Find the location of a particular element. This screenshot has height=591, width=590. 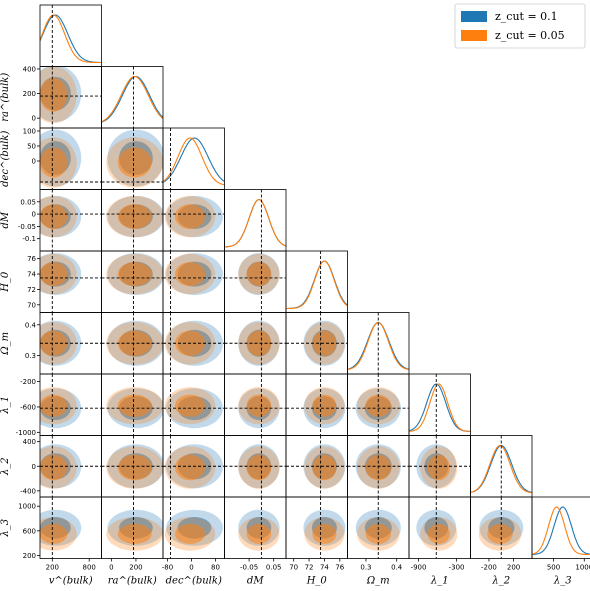

y-tick-label-l3: 1000 is located at coordinates (27, 507).